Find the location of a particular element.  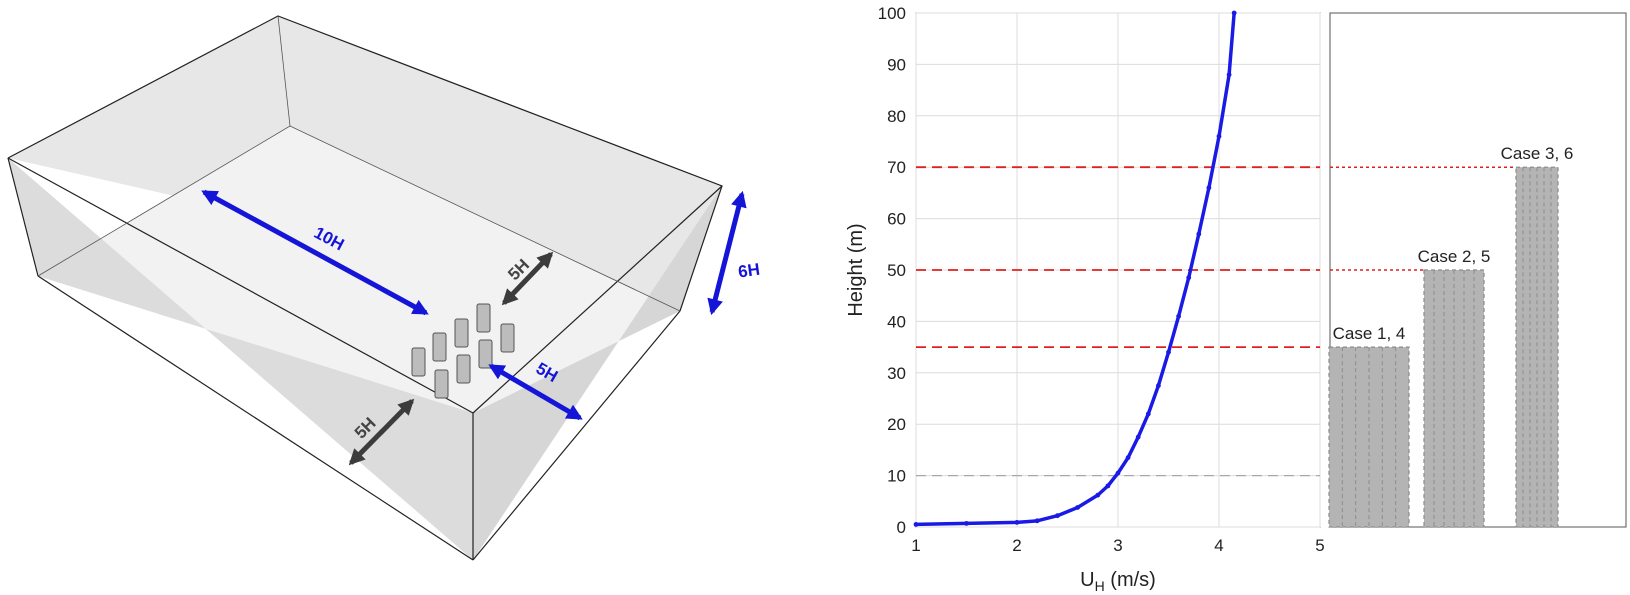

downstream-dimension-arrow is located at coordinates (527, 278).